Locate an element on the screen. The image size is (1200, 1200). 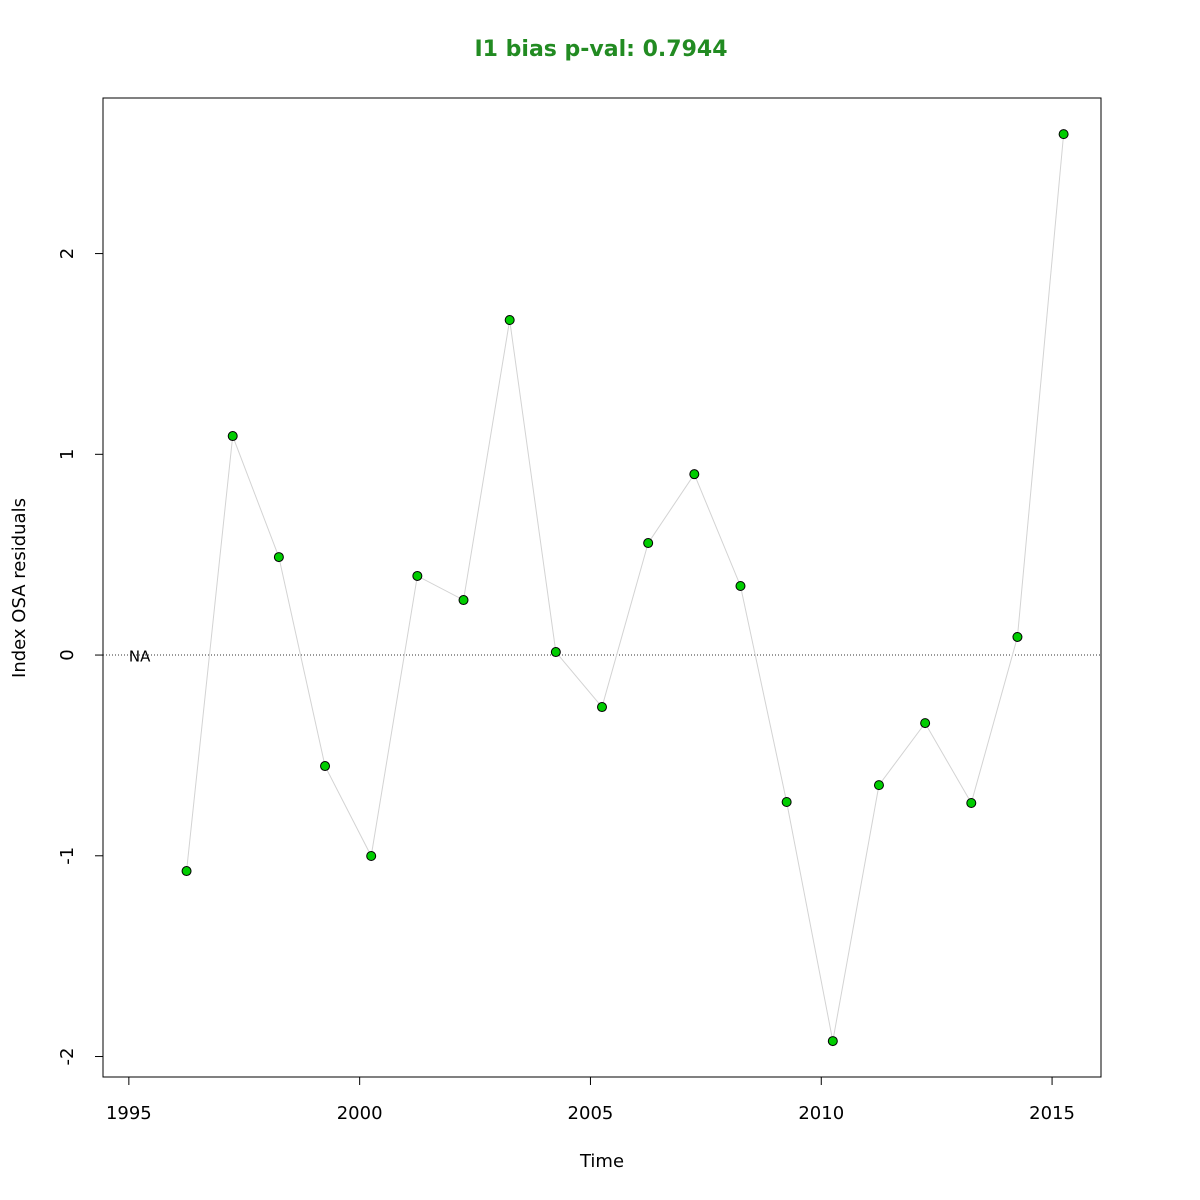
x-tick-label: 2015 is located at coordinates (1052, 1113).